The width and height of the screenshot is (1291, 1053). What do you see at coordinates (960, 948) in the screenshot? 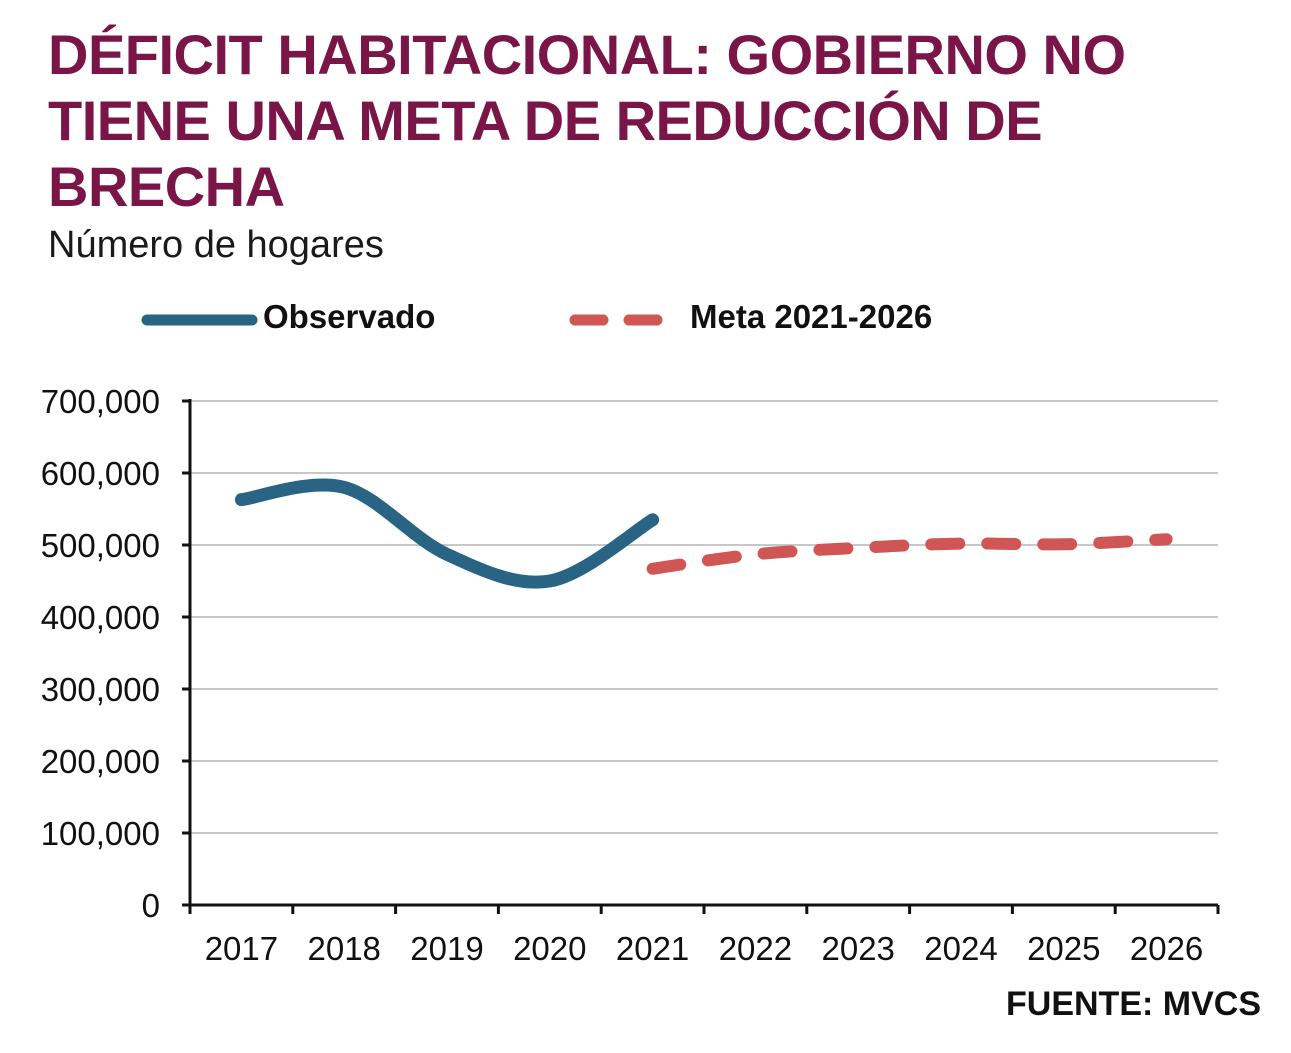
I see `x-tick-label: 2024` at bounding box center [960, 948].